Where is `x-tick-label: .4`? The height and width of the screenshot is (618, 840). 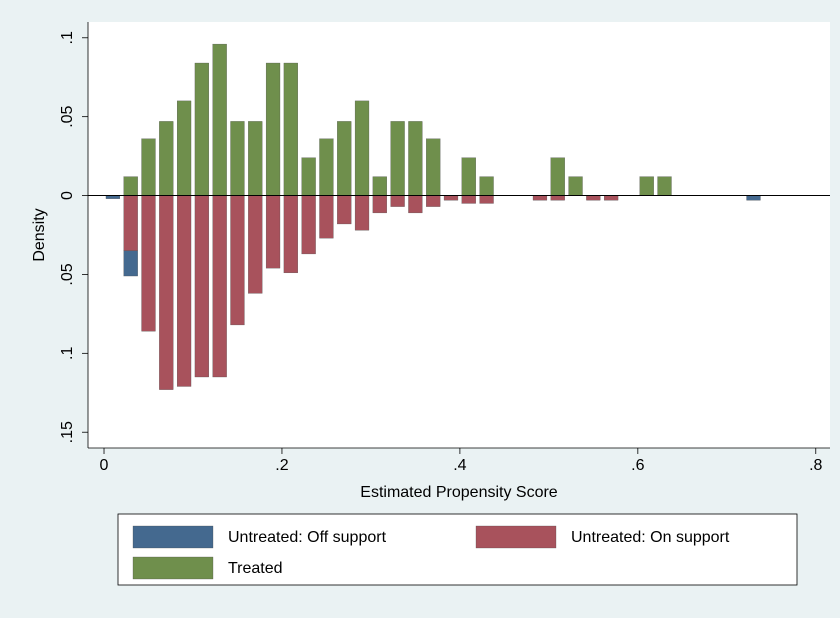 x-tick-label: .4 is located at coordinates (459, 465).